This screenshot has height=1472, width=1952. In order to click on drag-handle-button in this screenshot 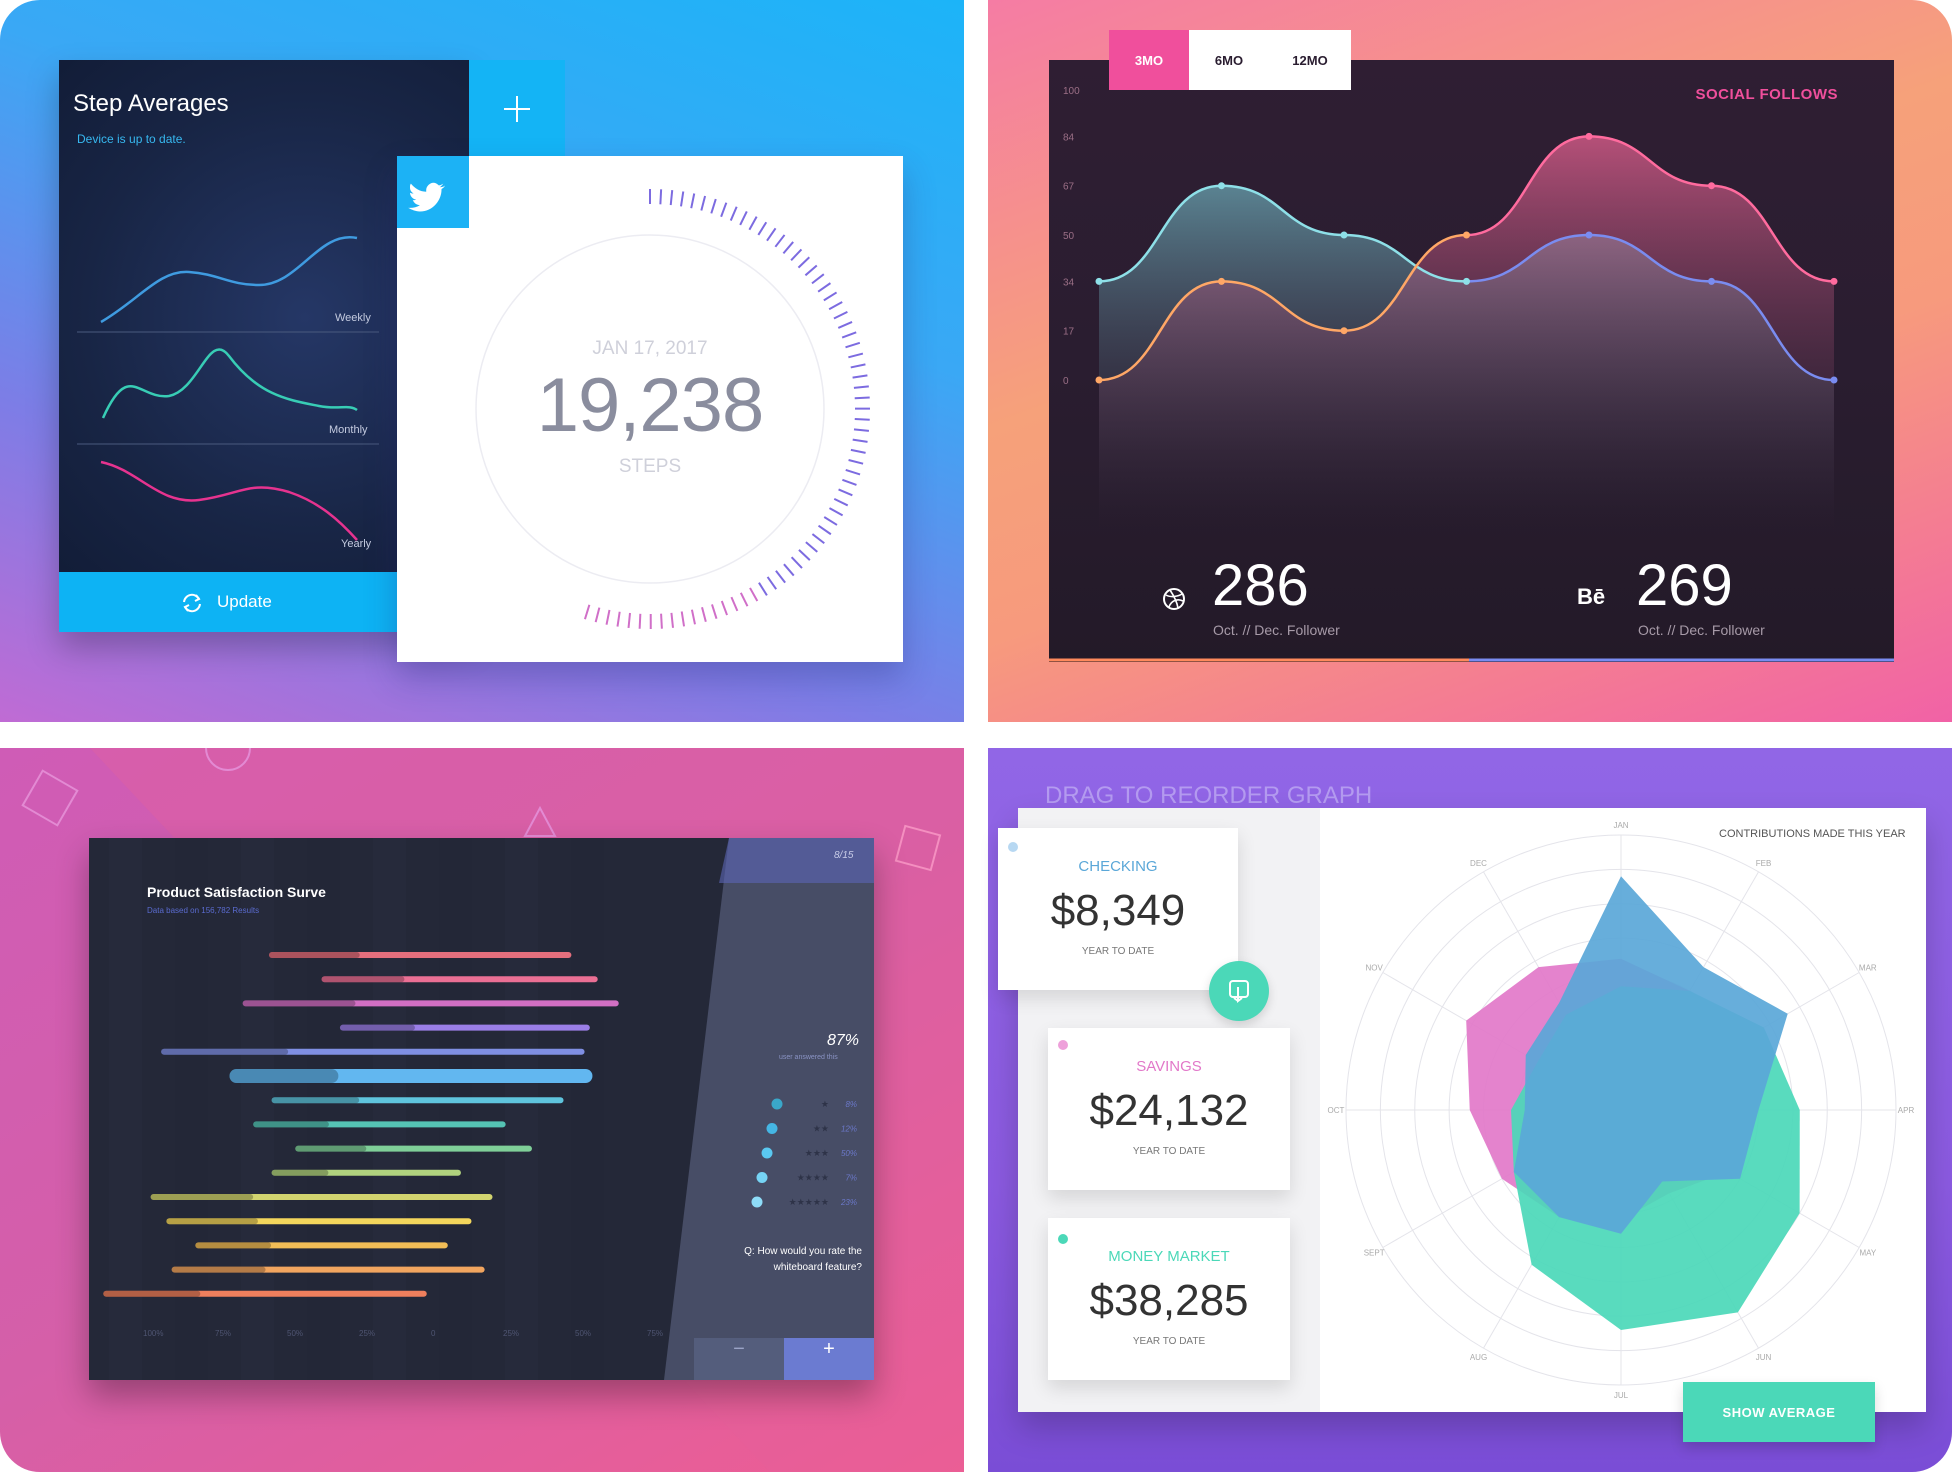, I will do `click(1239, 991)`.